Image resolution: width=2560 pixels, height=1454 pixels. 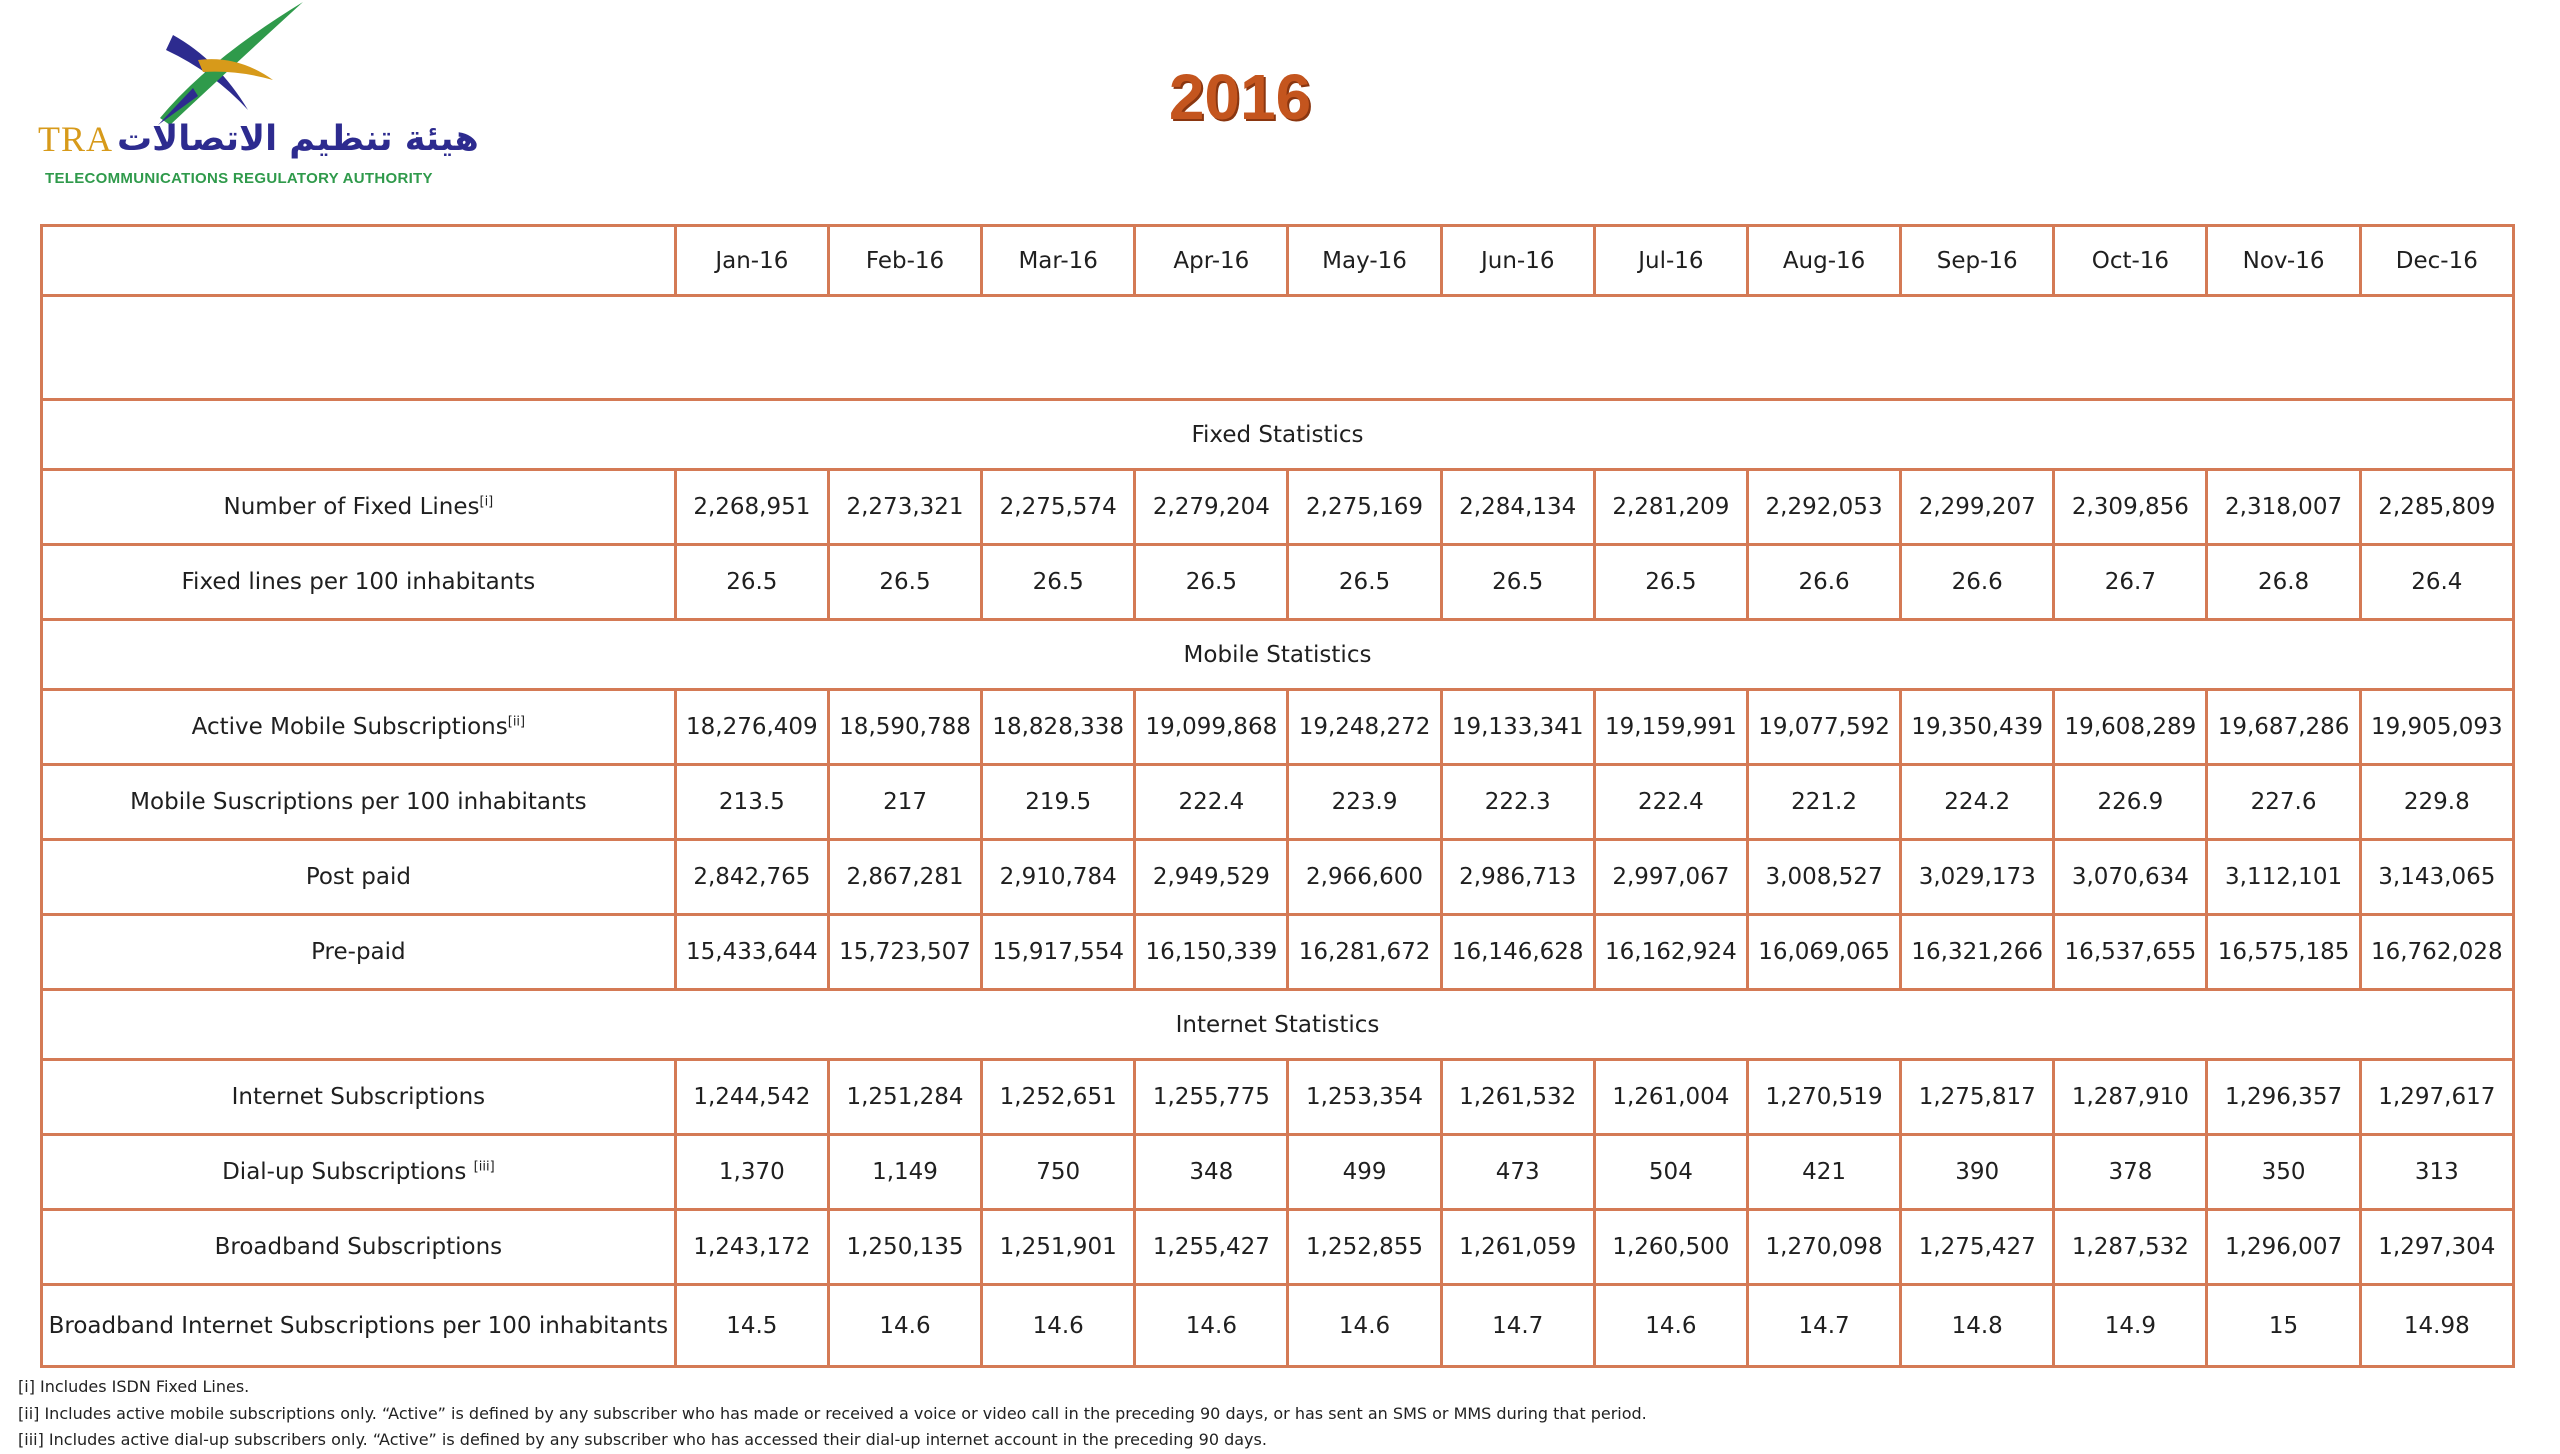 I want to click on month-header: Aug-16, so click(x=1824, y=260).